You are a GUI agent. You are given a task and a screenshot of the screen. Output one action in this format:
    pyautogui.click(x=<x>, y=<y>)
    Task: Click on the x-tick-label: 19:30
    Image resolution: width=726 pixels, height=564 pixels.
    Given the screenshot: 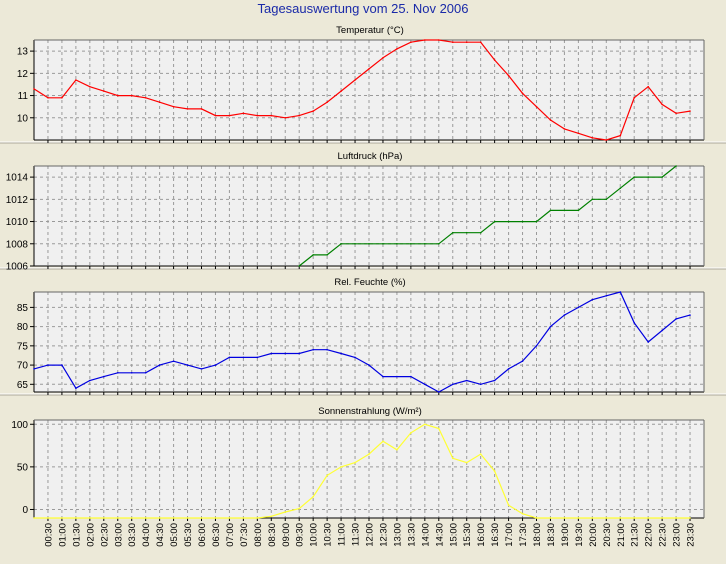 What is the action you would take?
    pyautogui.click(x=579, y=535)
    